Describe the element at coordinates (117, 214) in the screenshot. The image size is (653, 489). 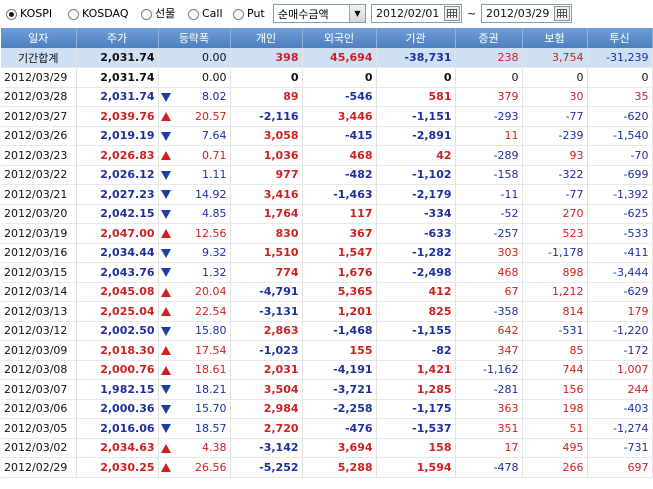
I see `price-cell: 2,042.15` at that location.